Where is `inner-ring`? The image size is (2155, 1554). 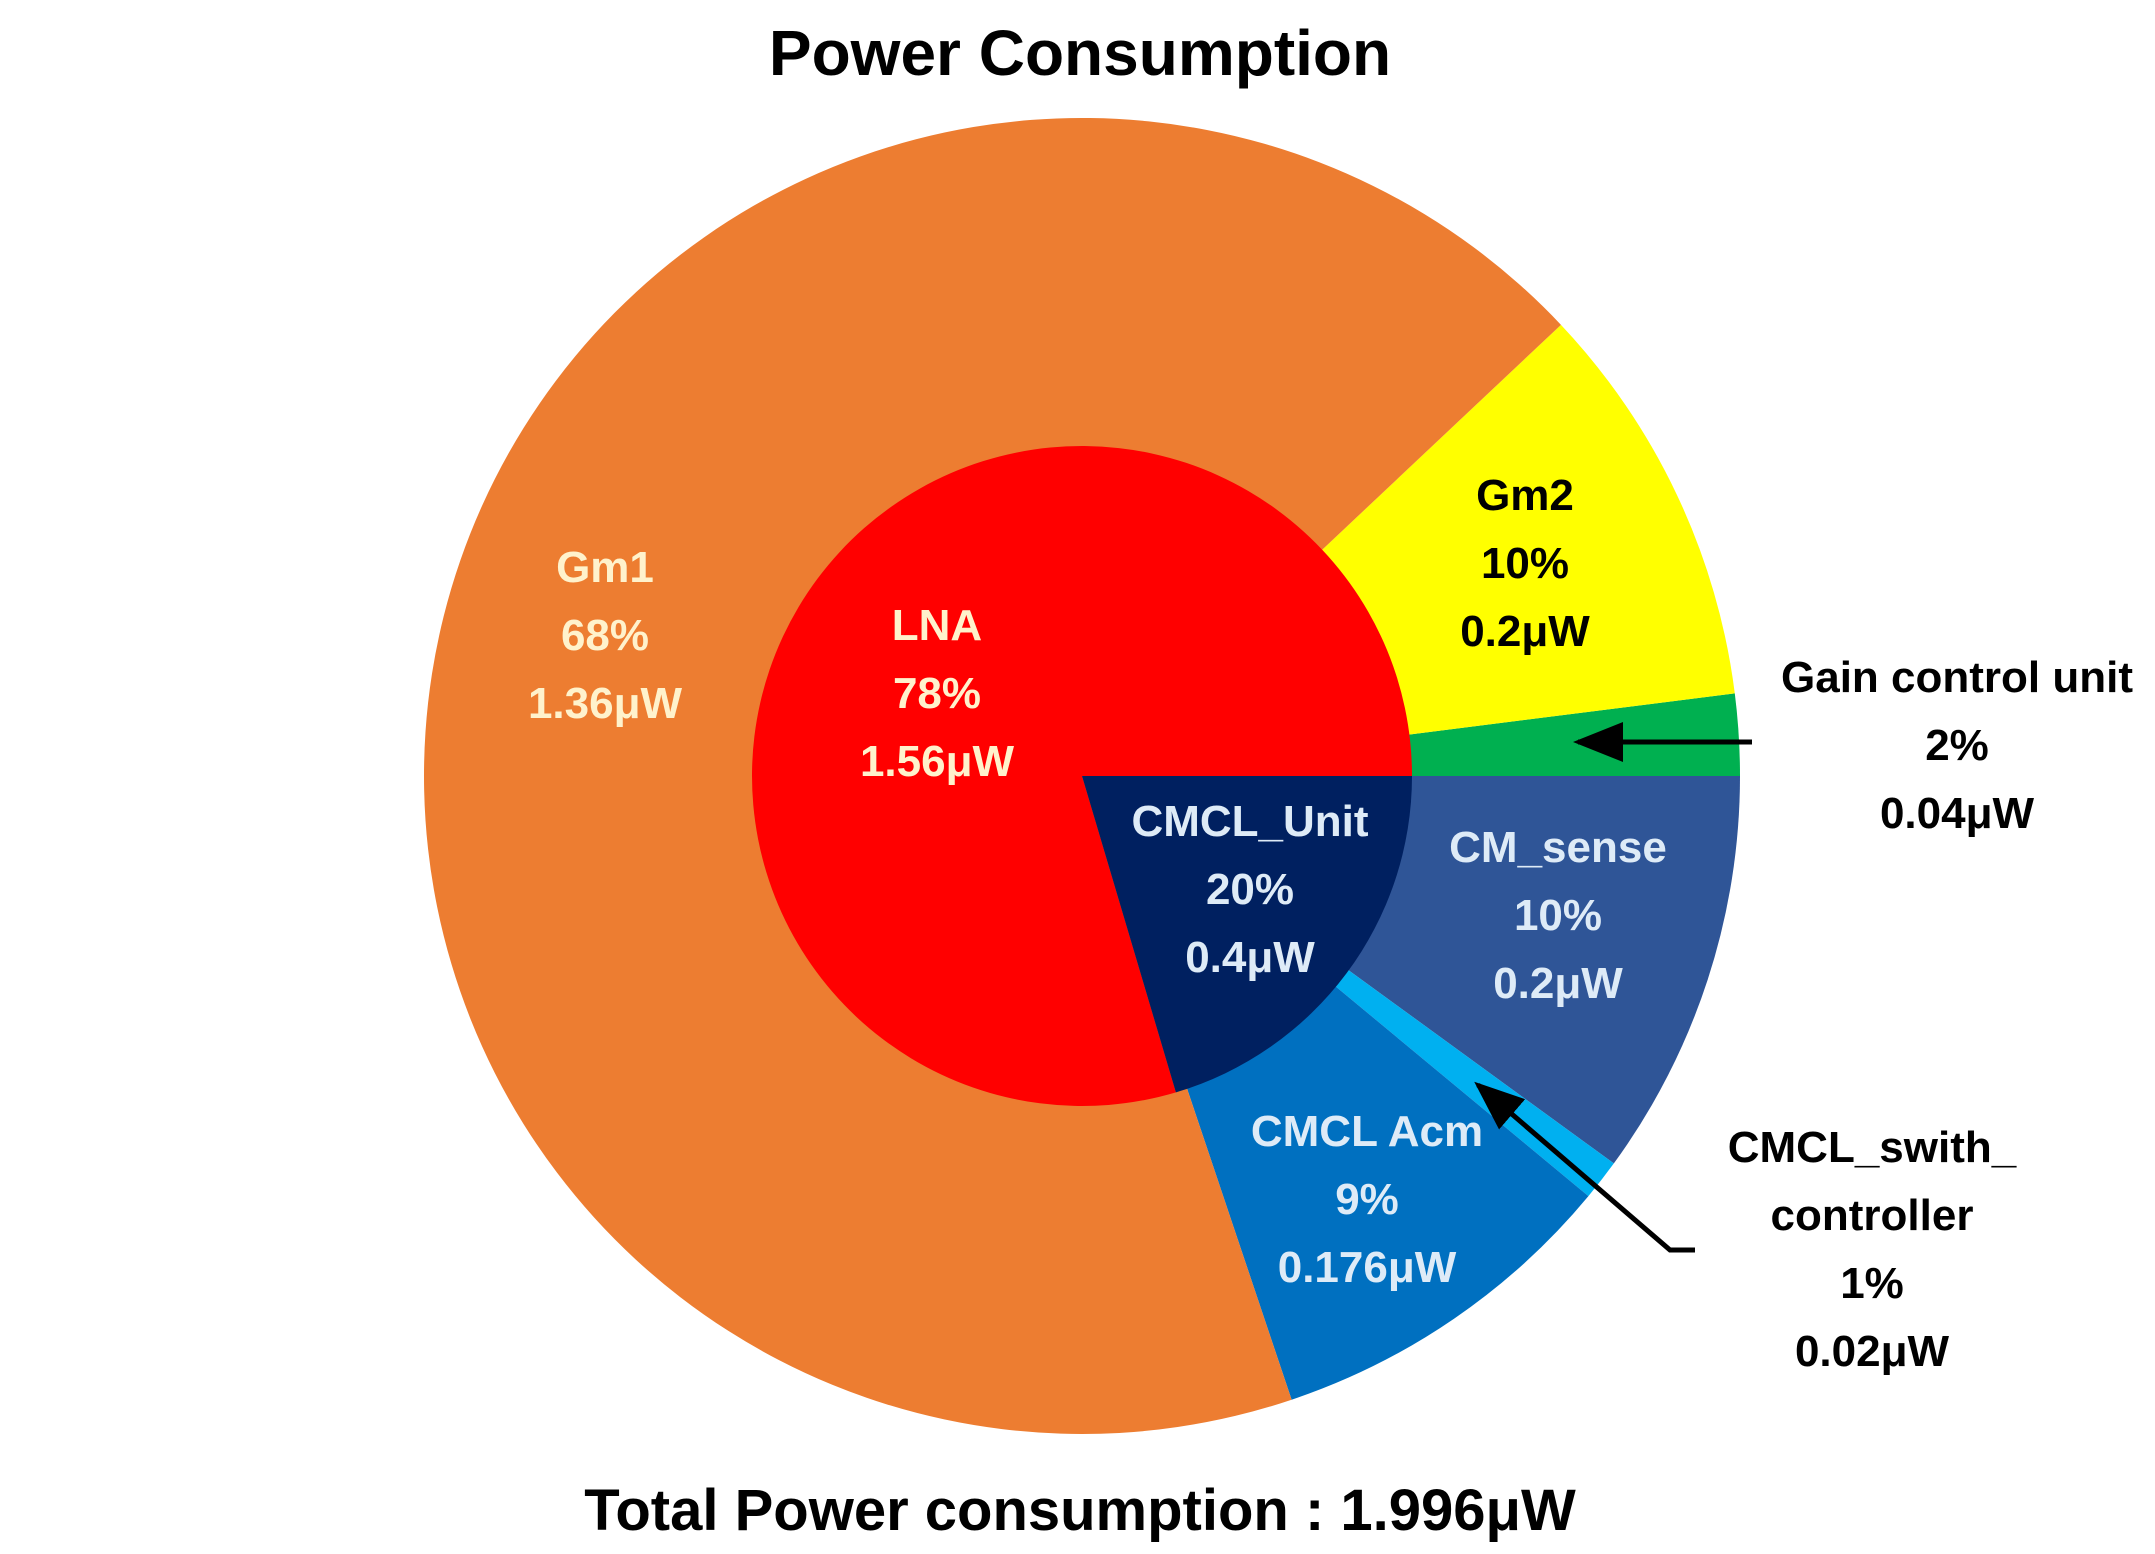 inner-ring is located at coordinates (1081, 776).